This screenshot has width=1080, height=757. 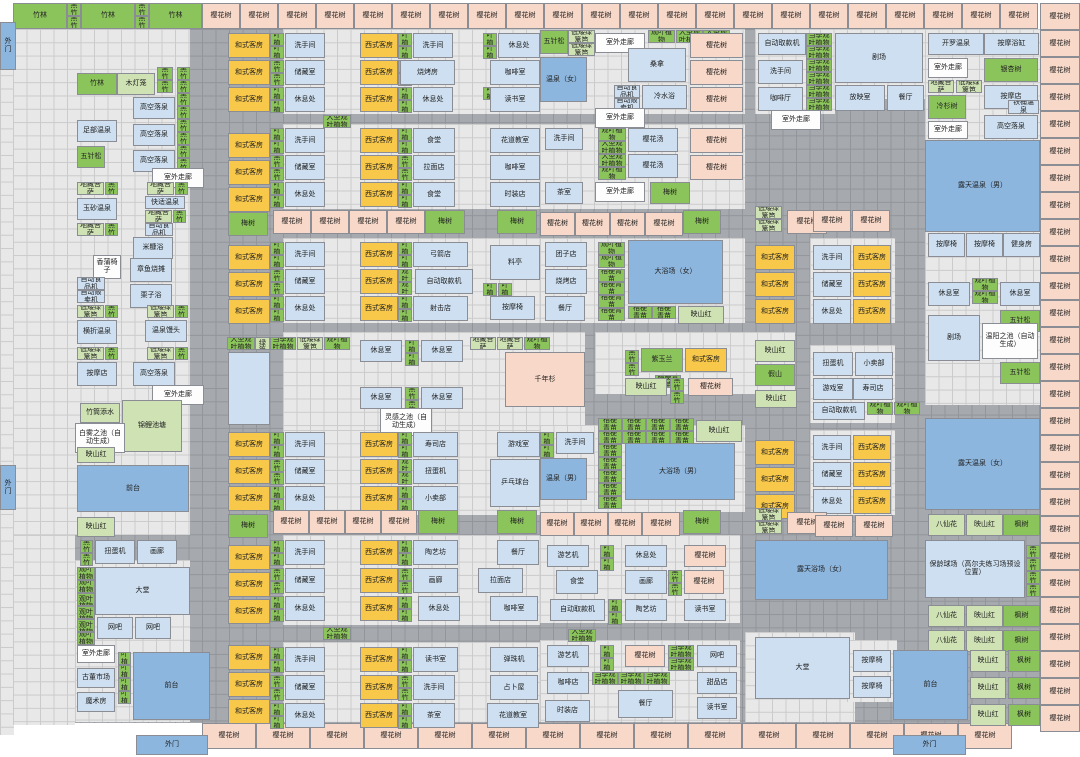 What do you see at coordinates (151, 296) in the screenshot?
I see `map-tile: 栗子浴` at bounding box center [151, 296].